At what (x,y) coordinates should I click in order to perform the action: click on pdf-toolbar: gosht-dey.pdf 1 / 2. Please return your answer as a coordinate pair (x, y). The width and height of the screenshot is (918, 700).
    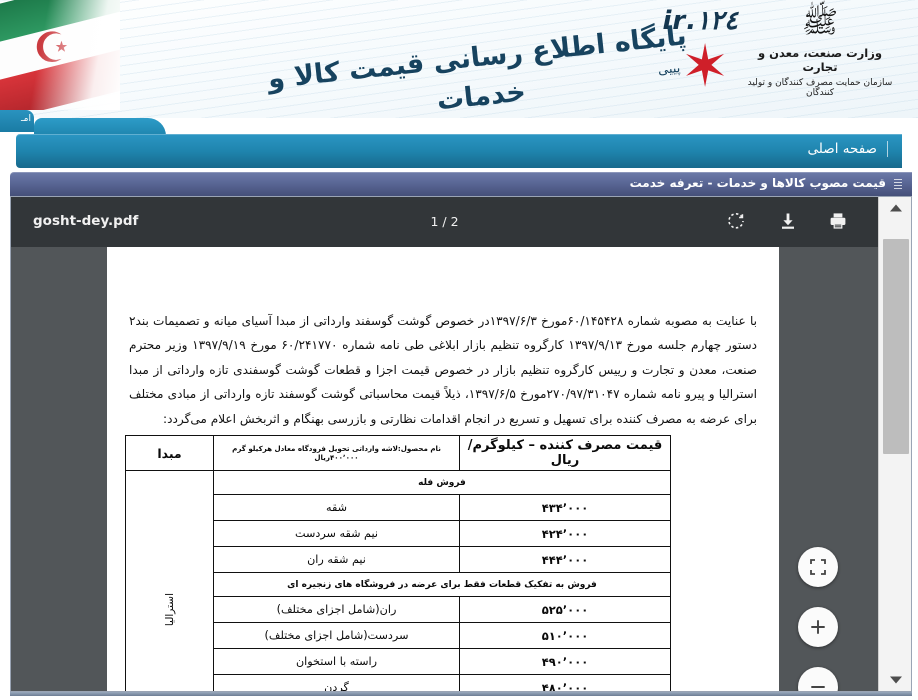
    Looking at the image, I should click on (444, 222).